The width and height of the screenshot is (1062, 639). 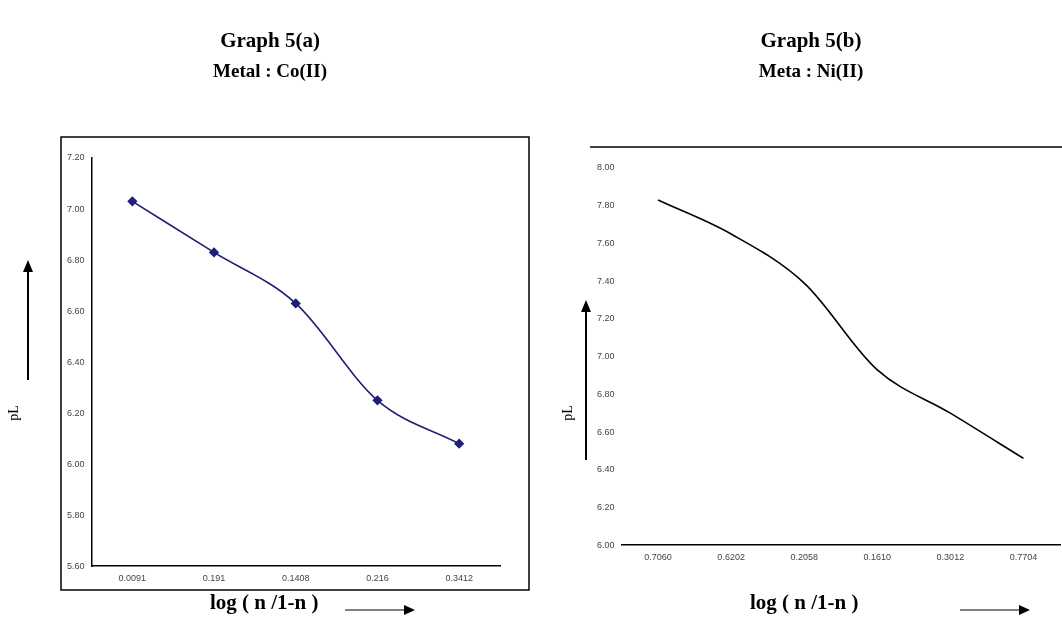 What do you see at coordinates (605, 280) in the screenshot?
I see `y-tick-label: 7.40` at bounding box center [605, 280].